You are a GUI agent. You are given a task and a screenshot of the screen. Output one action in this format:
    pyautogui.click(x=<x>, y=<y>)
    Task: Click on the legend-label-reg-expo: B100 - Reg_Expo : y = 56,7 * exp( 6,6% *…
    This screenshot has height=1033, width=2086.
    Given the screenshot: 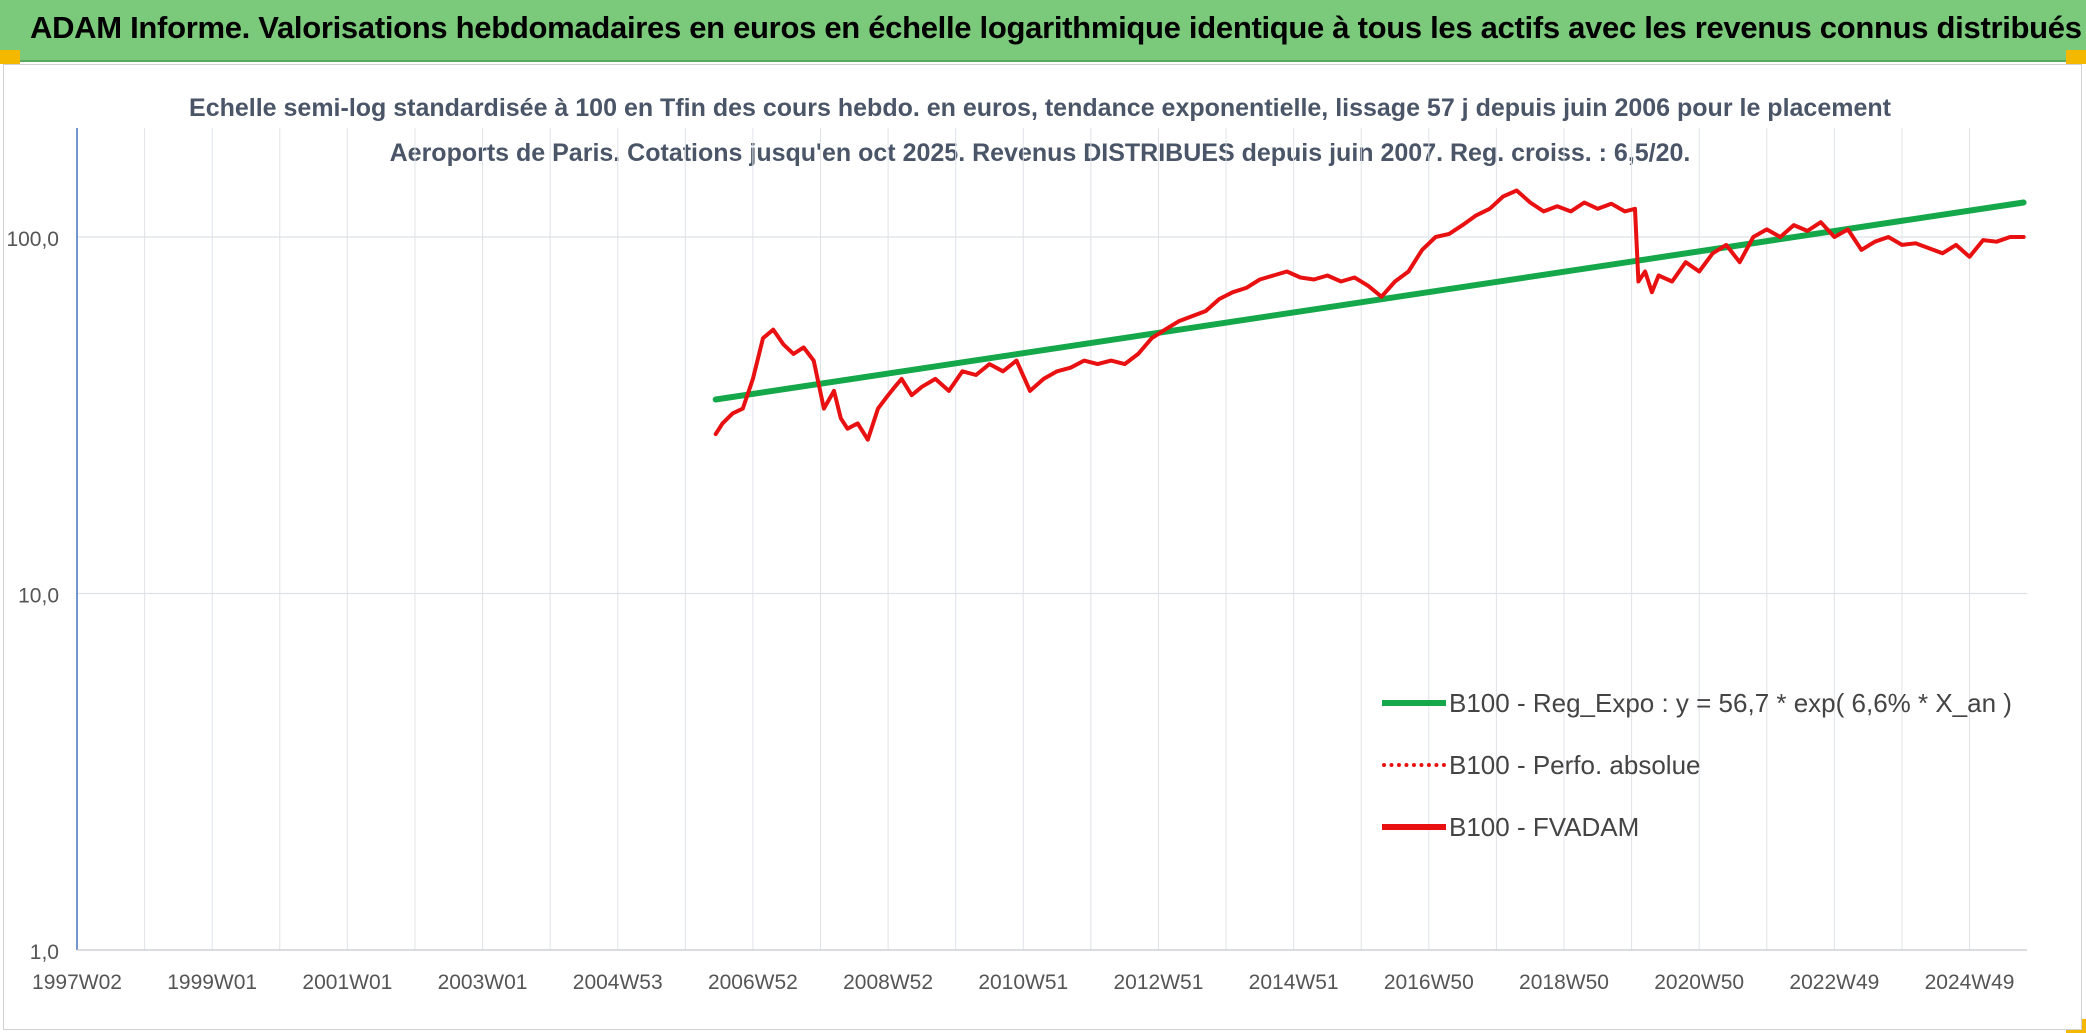 What is the action you would take?
    pyautogui.click(x=1730, y=703)
    